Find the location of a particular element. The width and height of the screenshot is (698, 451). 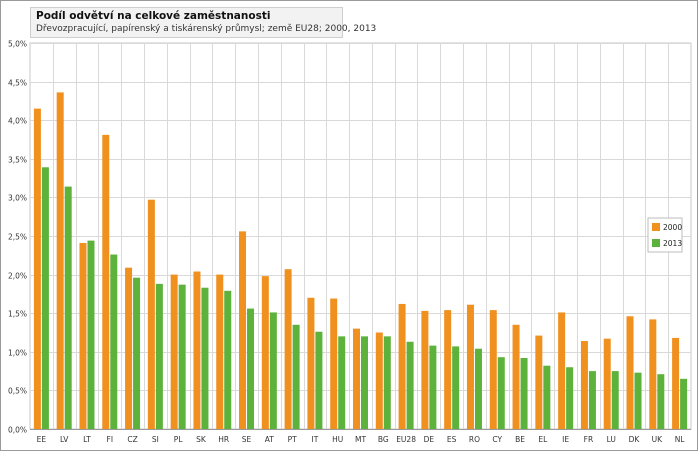

bar-2000-FR is located at coordinates (584, 384).